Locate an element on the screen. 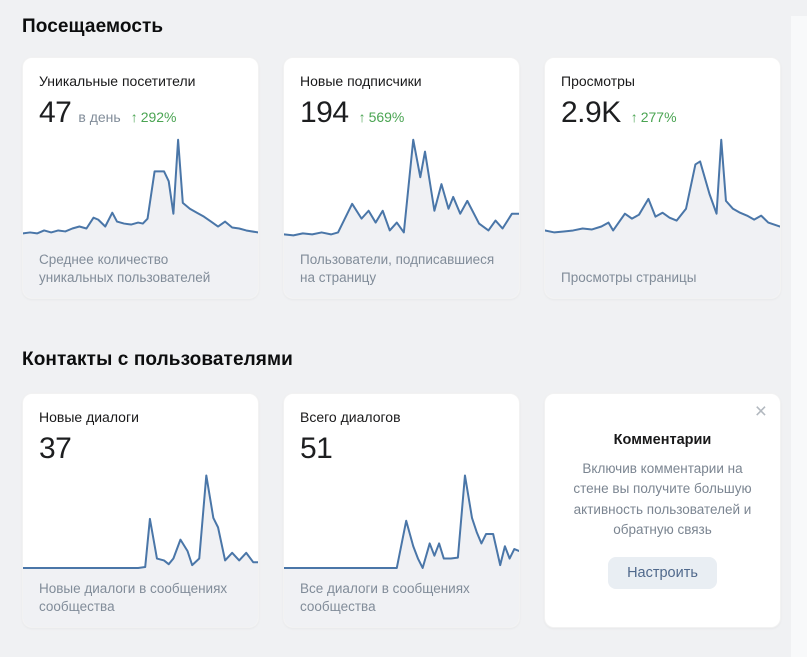  configure-button: Настроить is located at coordinates (662, 573).